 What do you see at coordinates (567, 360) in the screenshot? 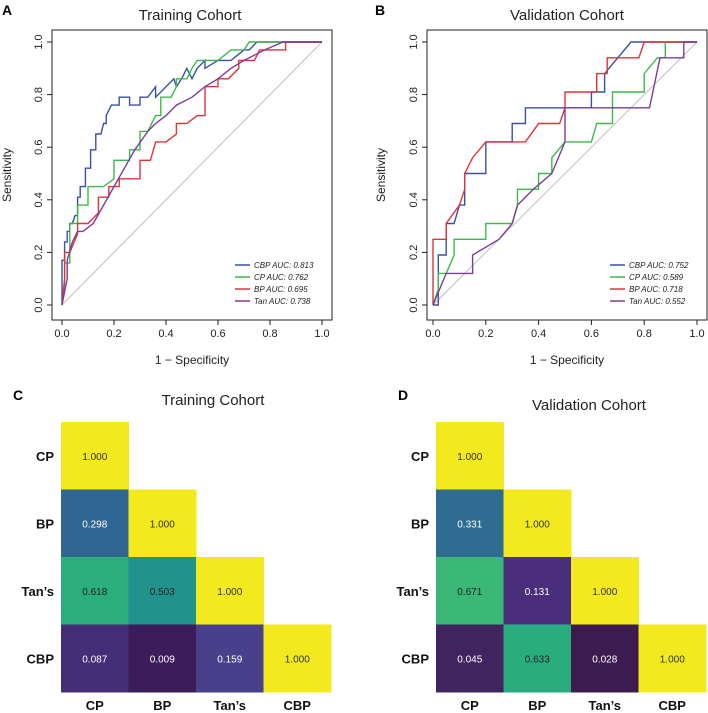
I see `x-axis-label: 1 − Specificity` at bounding box center [567, 360].